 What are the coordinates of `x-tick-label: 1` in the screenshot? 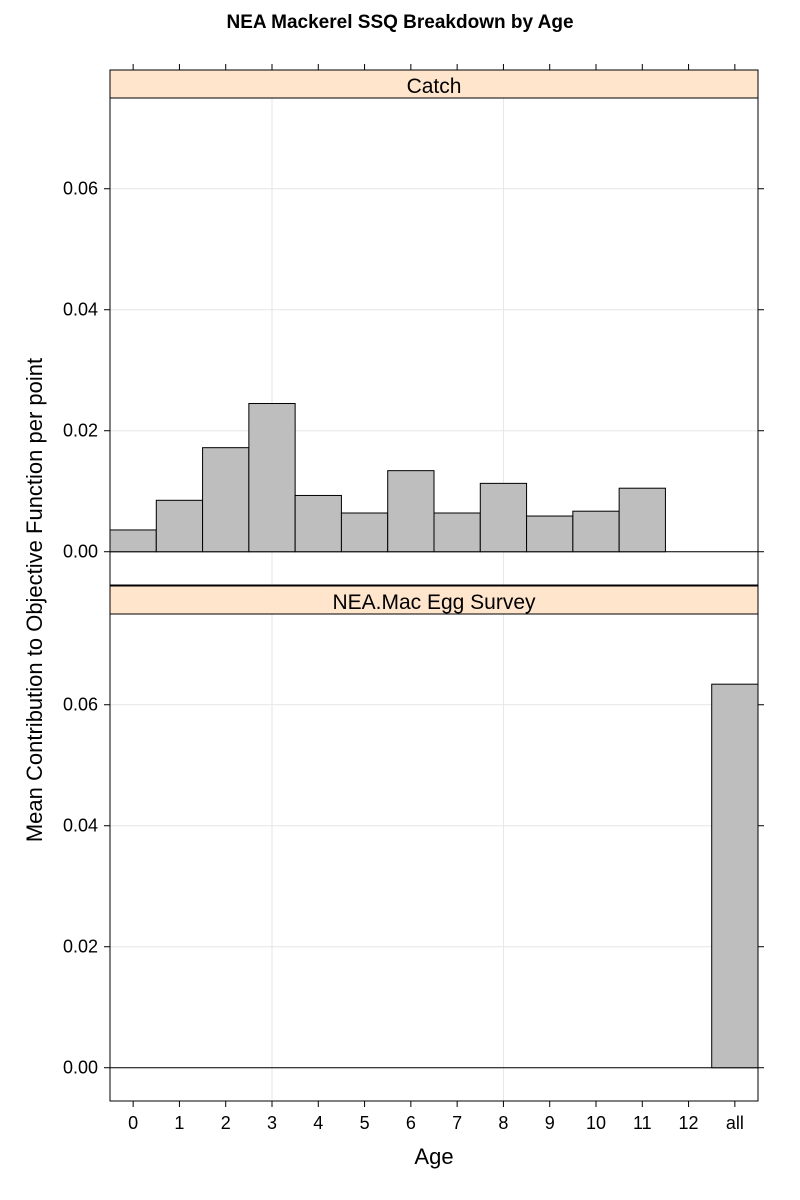 It's located at (179, 1123).